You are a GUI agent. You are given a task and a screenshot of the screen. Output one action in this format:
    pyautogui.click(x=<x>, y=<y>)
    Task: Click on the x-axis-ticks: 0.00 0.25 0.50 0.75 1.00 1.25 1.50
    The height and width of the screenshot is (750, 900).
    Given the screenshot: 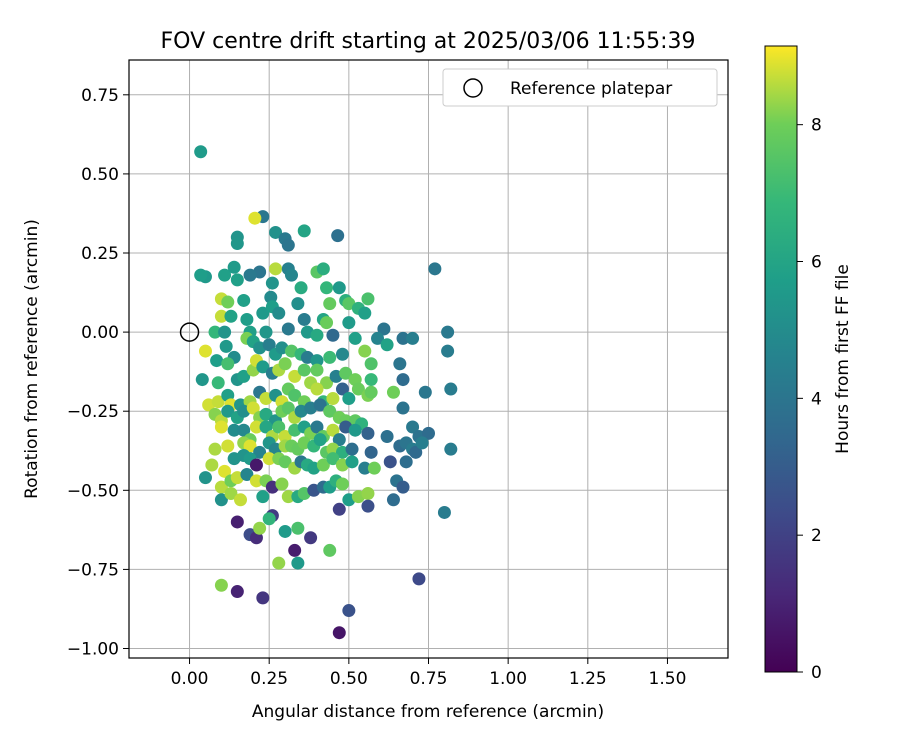 What is the action you would take?
    pyautogui.click(x=428, y=673)
    